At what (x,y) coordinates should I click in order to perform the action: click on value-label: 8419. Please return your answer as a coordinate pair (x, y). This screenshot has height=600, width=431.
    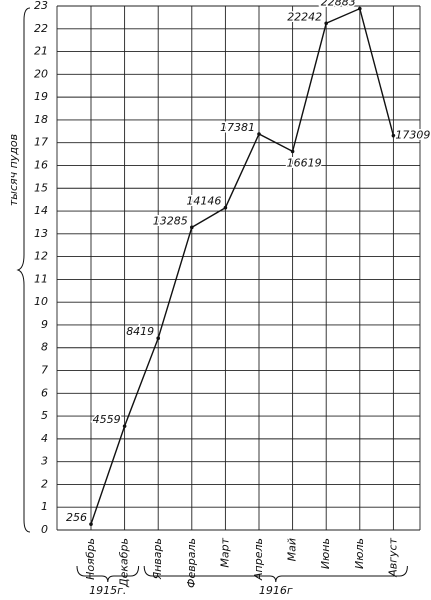
    Looking at the image, I should click on (140, 331).